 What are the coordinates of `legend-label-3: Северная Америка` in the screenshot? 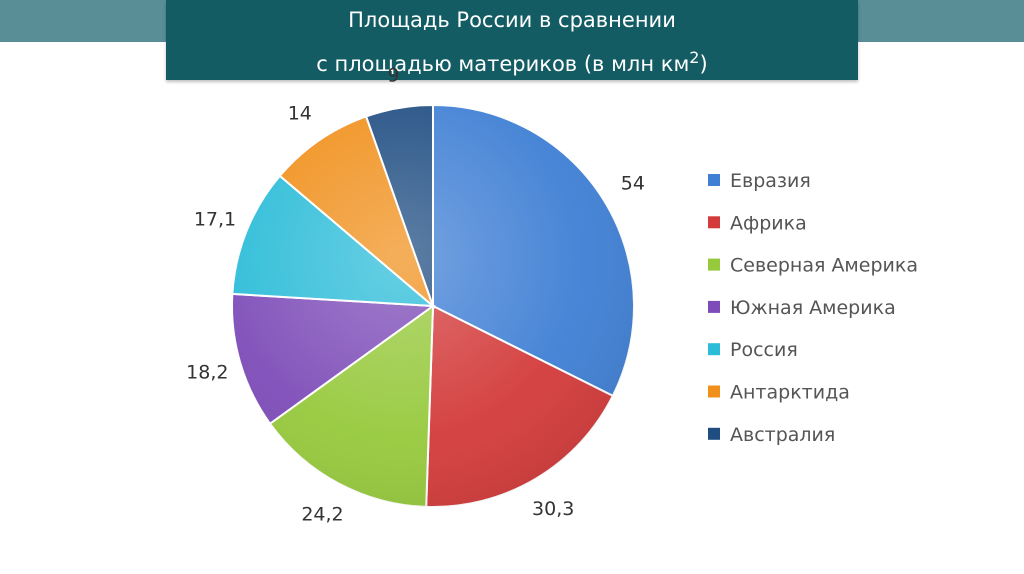 It's located at (824, 266).